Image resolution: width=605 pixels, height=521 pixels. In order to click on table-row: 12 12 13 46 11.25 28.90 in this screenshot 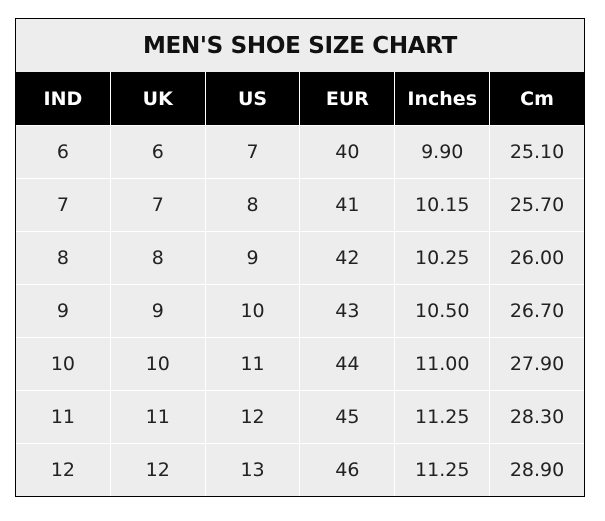, I will do `click(300, 469)`.